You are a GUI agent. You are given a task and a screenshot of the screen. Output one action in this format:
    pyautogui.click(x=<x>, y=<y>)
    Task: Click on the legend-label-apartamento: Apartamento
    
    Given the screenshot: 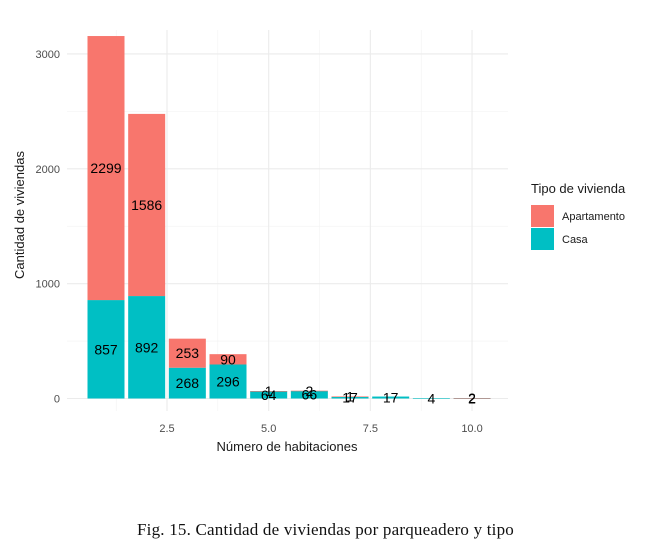 What is the action you would take?
    pyautogui.click(x=593, y=217)
    